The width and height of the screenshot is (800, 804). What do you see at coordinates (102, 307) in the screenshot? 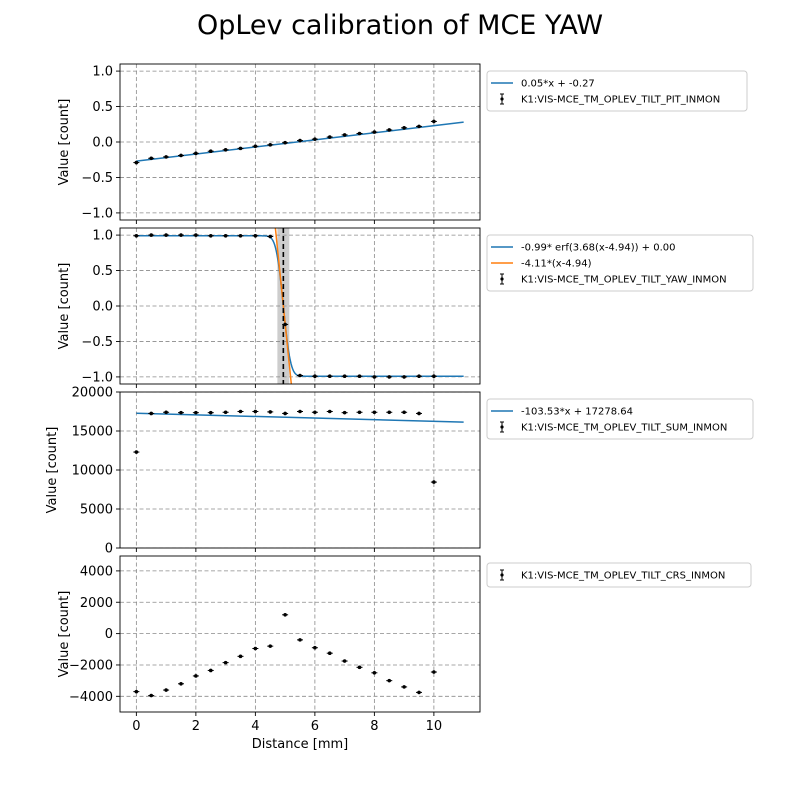
I see `y-tick-label: 0.0` at bounding box center [102, 307].